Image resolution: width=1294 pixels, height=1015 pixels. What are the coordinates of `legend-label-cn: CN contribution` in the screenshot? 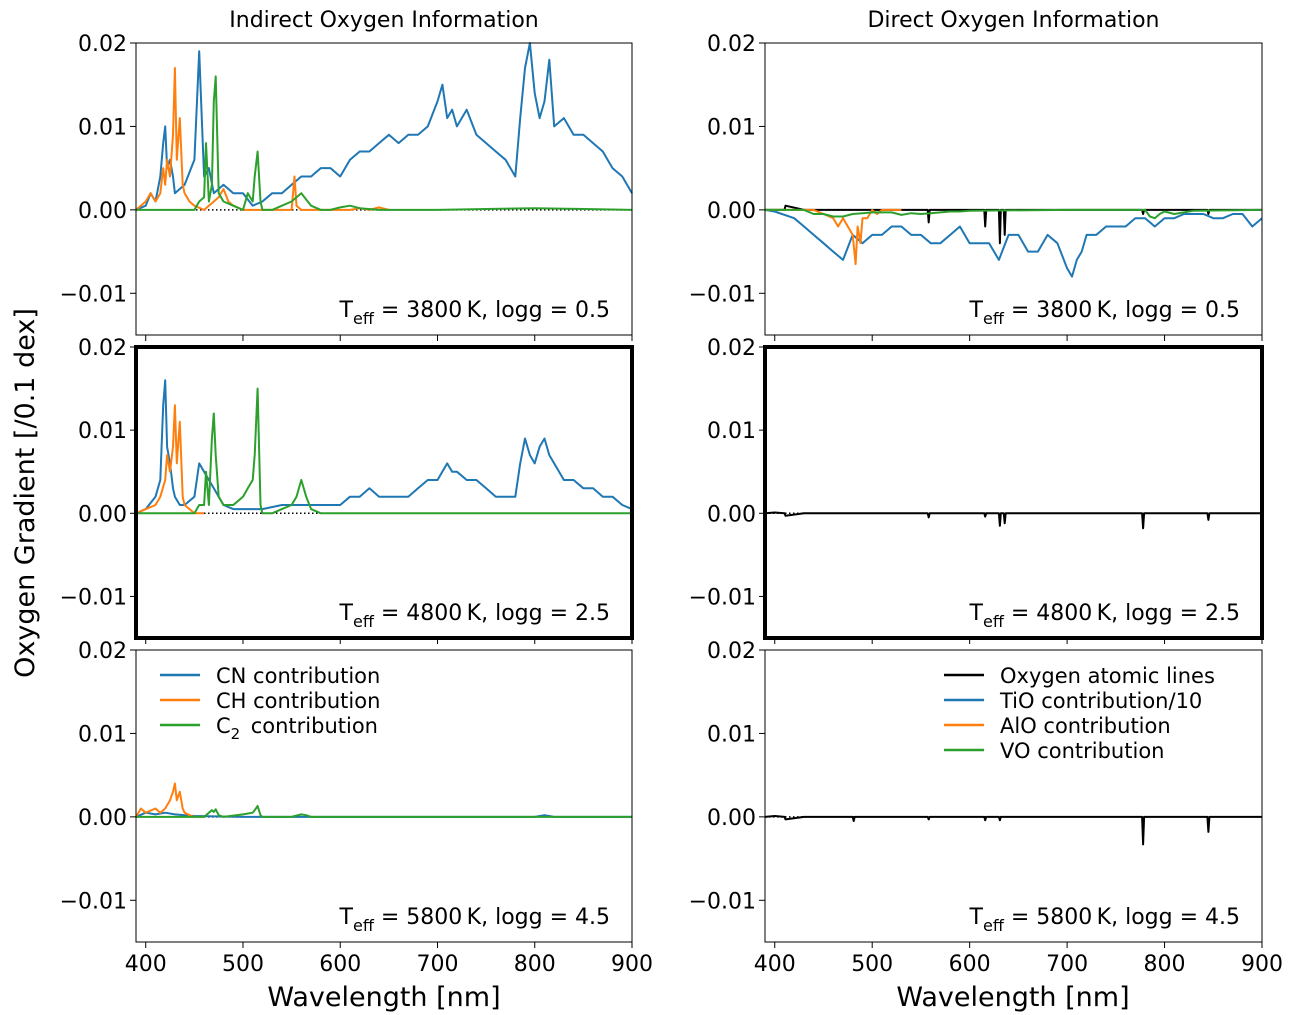 It's located at (298, 676).